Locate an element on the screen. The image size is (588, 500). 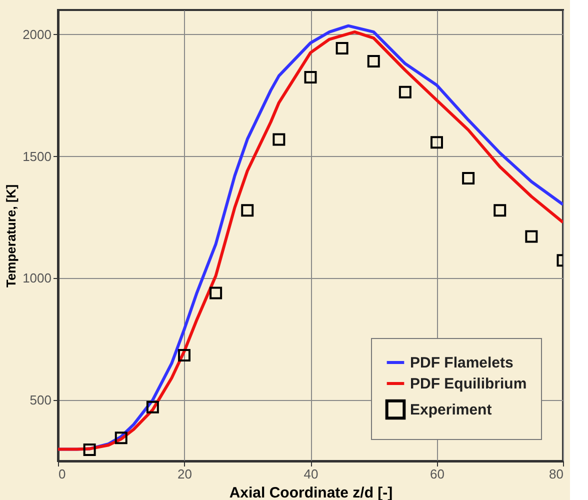
x-tick-label: 20 is located at coordinates (185, 474).